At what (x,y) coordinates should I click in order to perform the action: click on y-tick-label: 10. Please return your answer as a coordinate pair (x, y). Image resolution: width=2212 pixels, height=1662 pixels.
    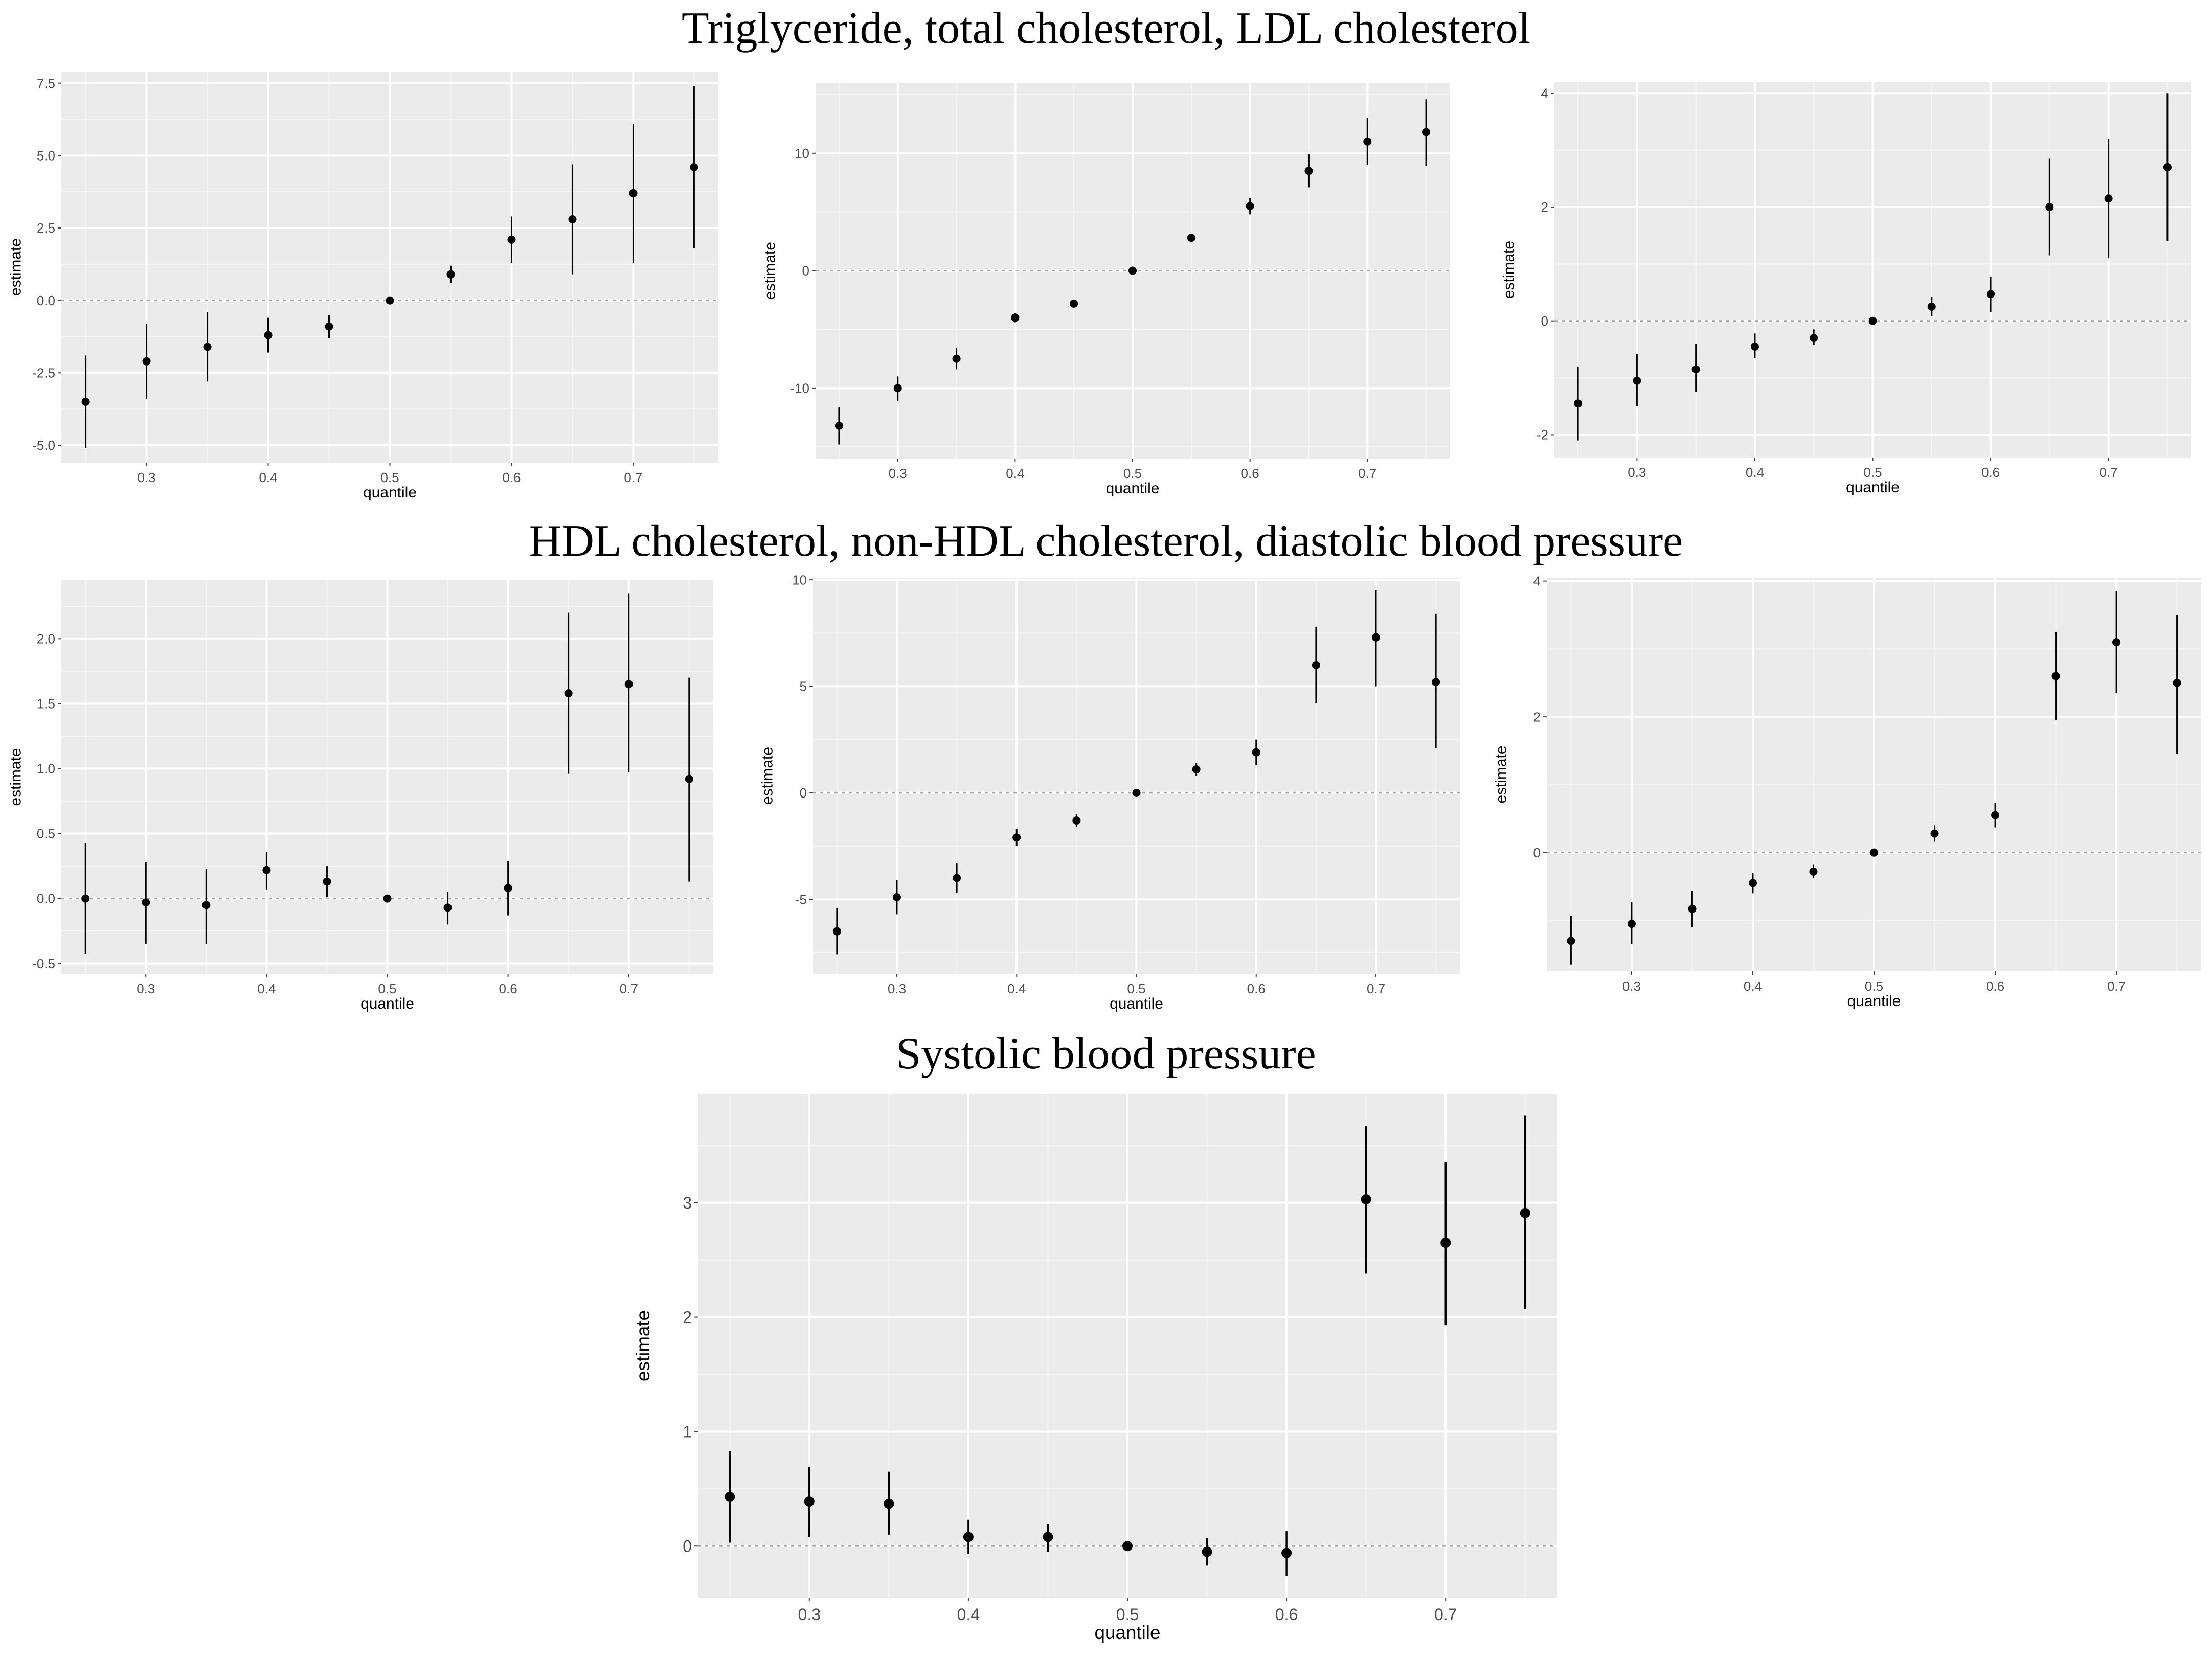
    Looking at the image, I should click on (802, 153).